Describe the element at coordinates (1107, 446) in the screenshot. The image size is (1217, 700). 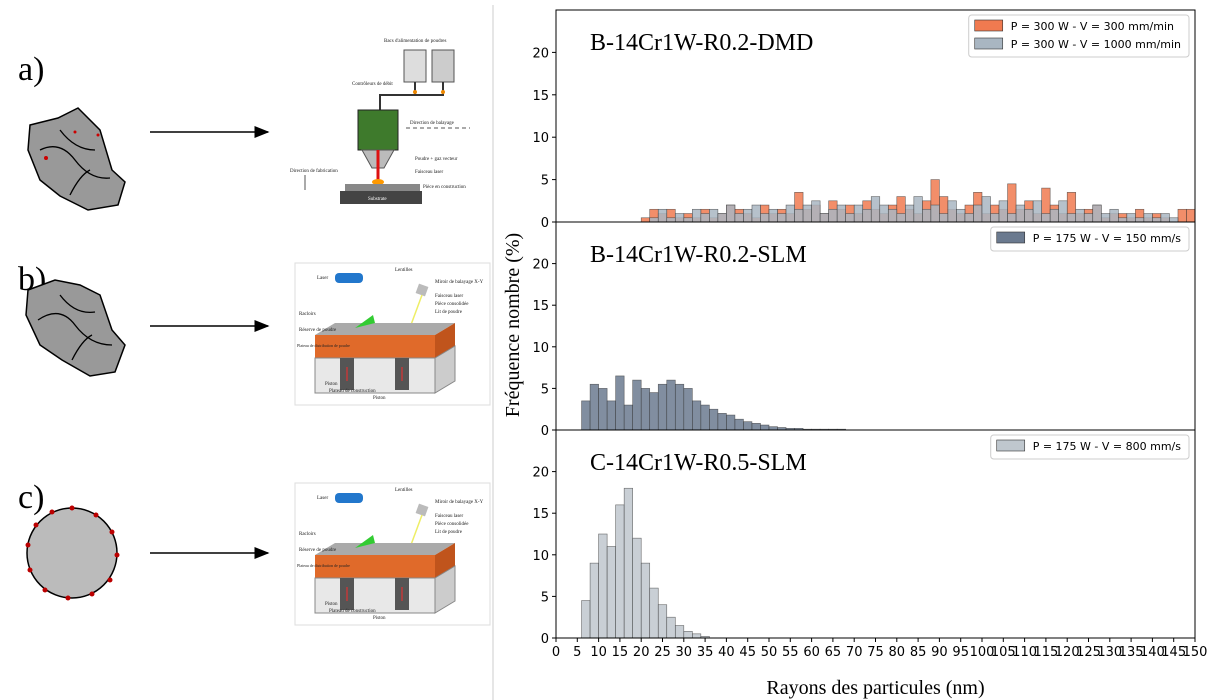
I see `legend-label: P = 175 W - V = 800 mm/s` at that location.